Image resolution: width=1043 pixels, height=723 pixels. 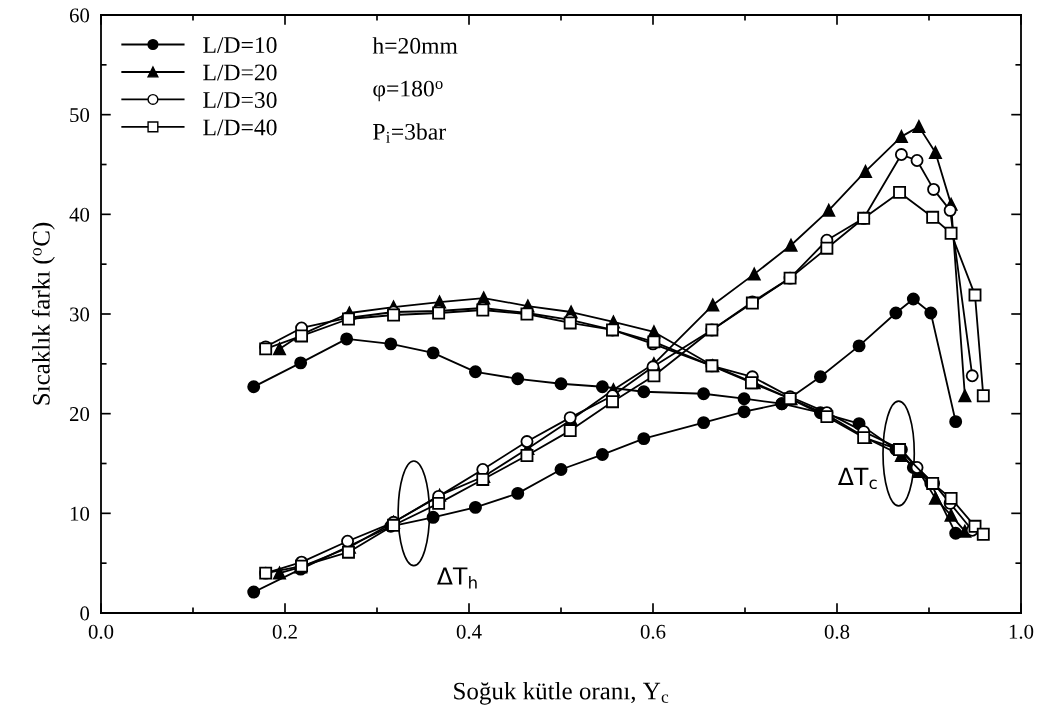 I want to click on legend-label: L/D=30, so click(x=240, y=99).